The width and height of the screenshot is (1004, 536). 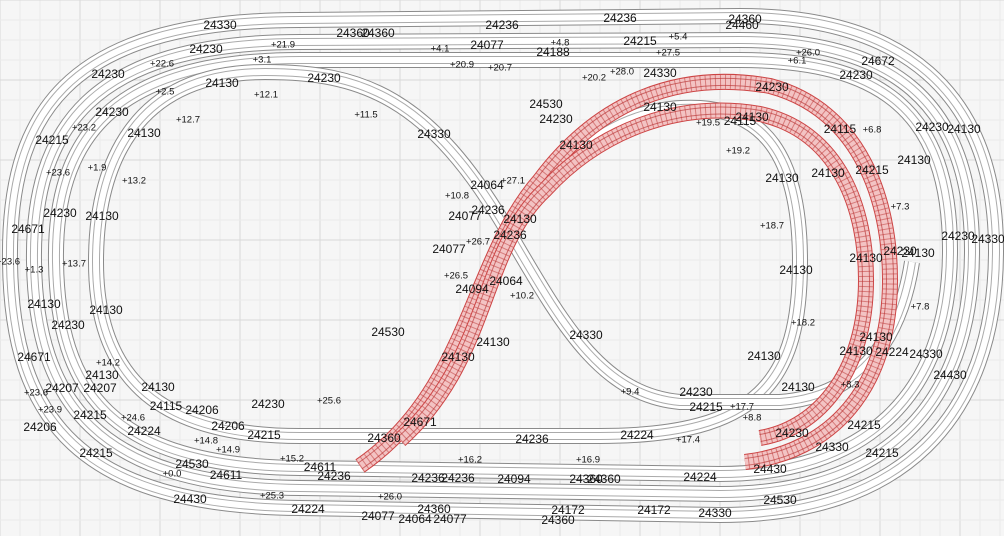 What do you see at coordinates (50, 410) in the screenshot?
I see `height-label: +23.9` at bounding box center [50, 410].